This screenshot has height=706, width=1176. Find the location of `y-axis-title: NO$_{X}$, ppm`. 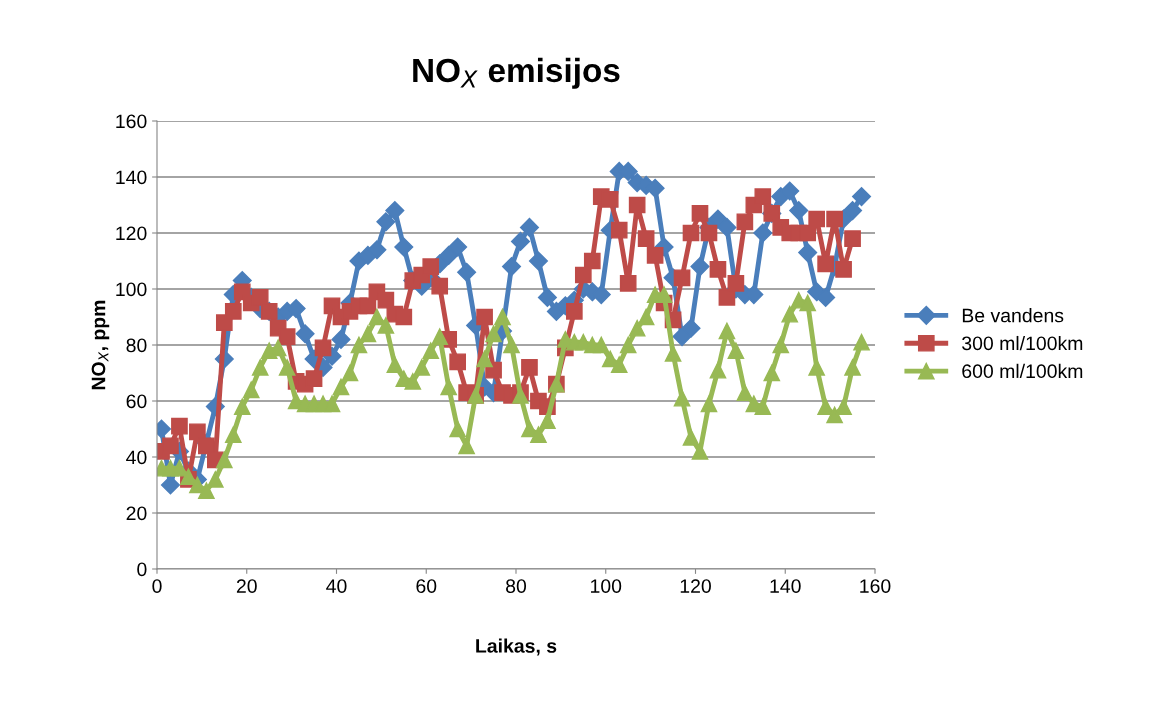

y-axis-title: NO$_{X}$, ppm is located at coordinates (100, 345).